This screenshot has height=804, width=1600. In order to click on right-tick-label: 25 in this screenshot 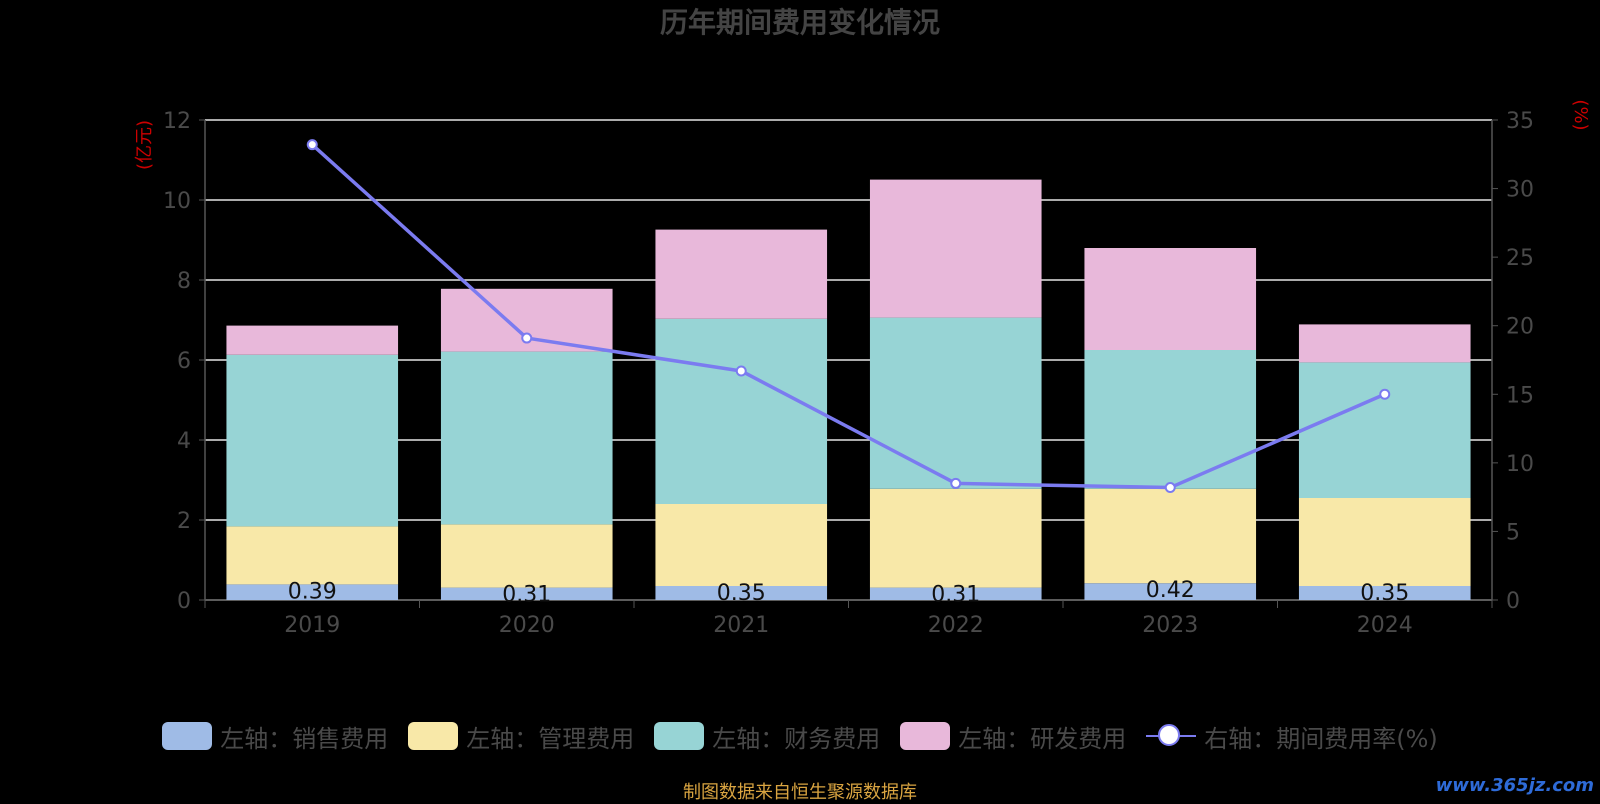, I will do `click(1520, 258)`.